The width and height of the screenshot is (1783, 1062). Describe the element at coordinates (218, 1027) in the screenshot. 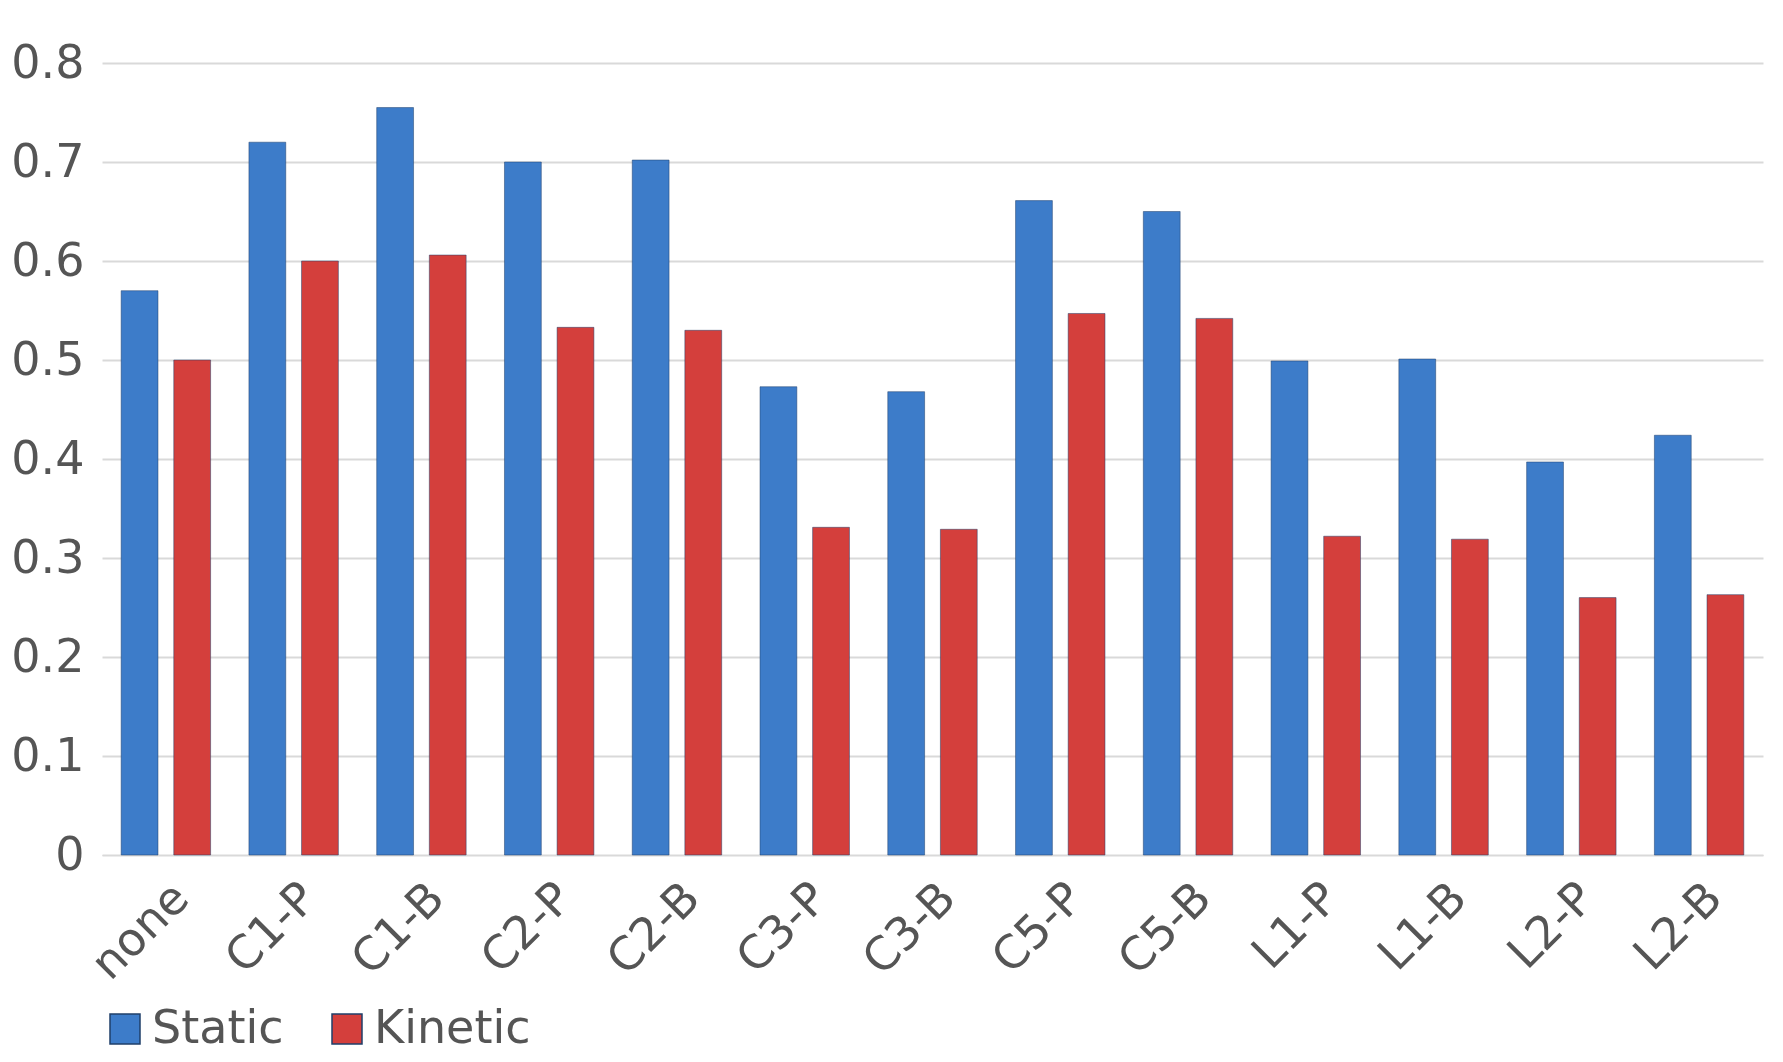

I see `legend-label: Static` at that location.